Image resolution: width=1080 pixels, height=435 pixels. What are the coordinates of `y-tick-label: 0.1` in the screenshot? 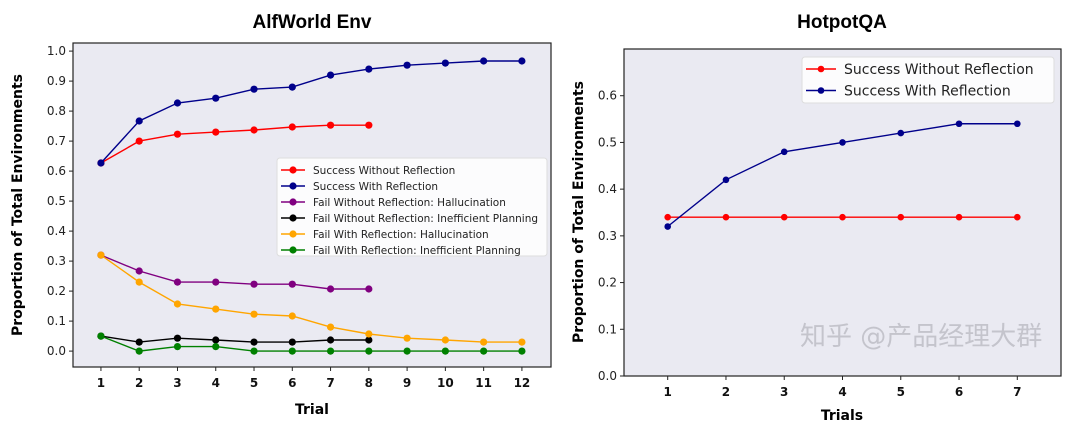 It's located at (607, 329).